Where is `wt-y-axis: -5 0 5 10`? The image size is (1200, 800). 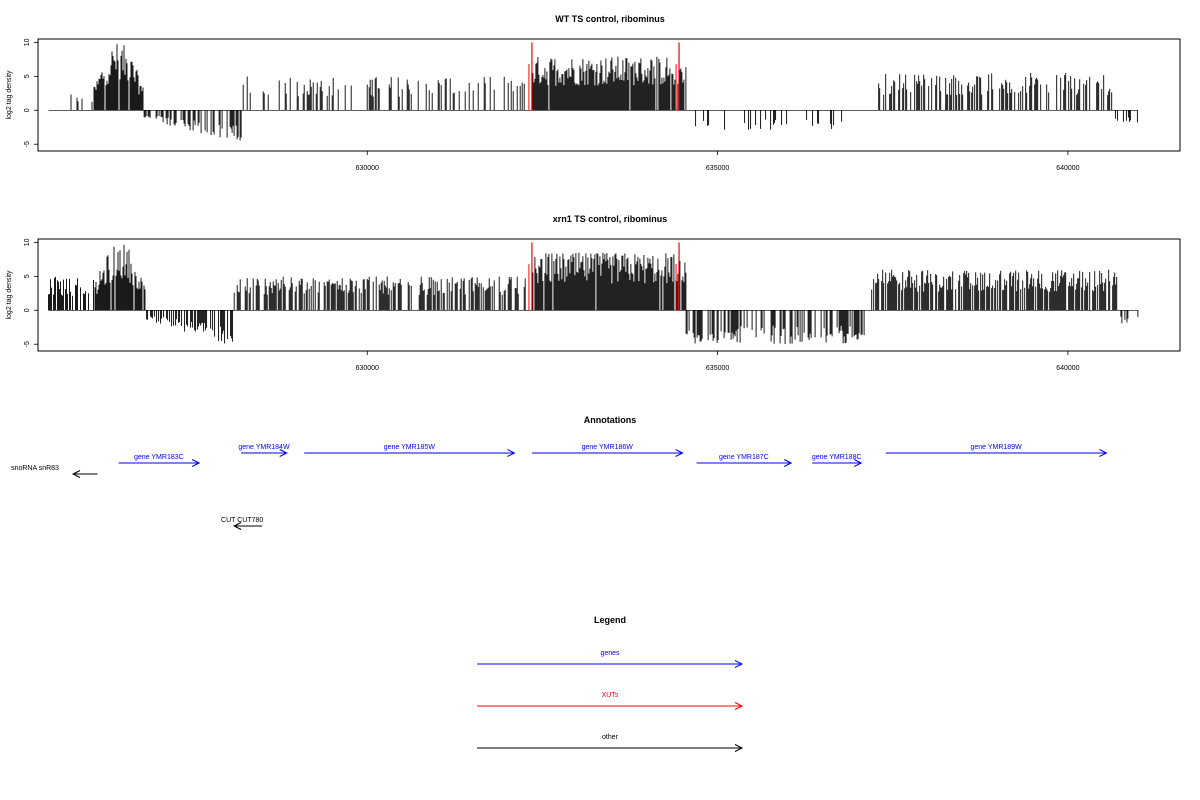 wt-y-axis: -5 0 5 10 is located at coordinates (31, 92).